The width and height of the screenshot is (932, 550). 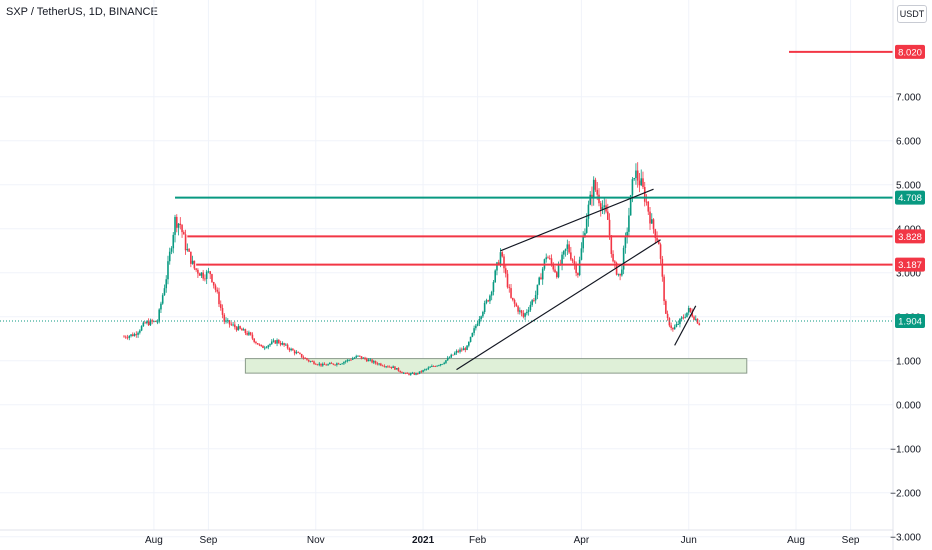 I want to click on x-tick-label: Jun, so click(x=689, y=540).